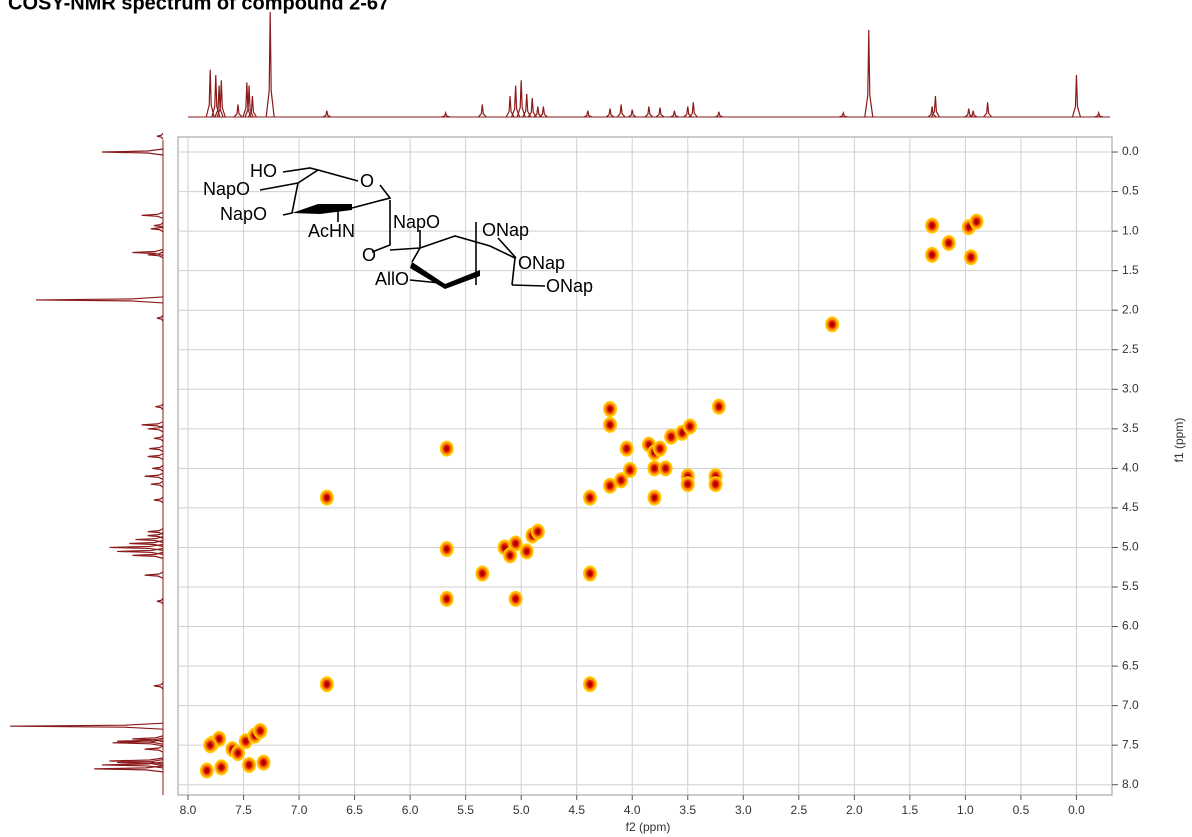  What do you see at coordinates (798, 810) in the screenshot?
I see `x-tick-label: 2.5` at bounding box center [798, 810].